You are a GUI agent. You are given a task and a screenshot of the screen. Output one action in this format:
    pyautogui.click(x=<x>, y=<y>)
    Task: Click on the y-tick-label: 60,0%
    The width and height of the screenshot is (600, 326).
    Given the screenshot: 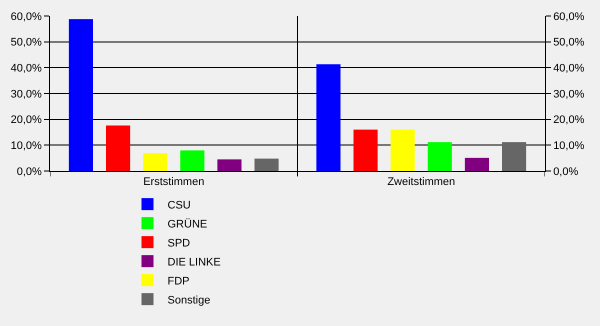 What is the action you would take?
    pyautogui.click(x=26, y=16)
    